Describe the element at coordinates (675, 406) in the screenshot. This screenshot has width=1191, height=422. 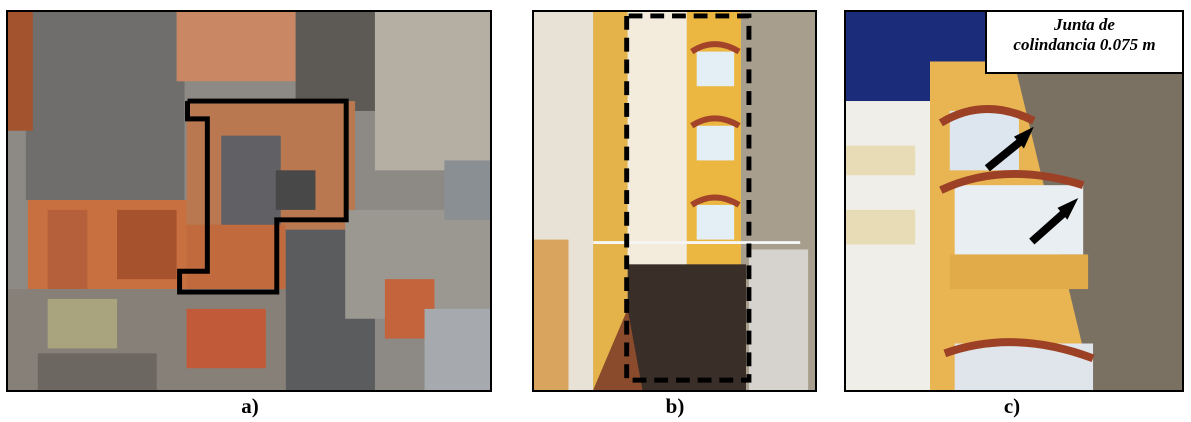
I see `caption-b: b)` at that location.